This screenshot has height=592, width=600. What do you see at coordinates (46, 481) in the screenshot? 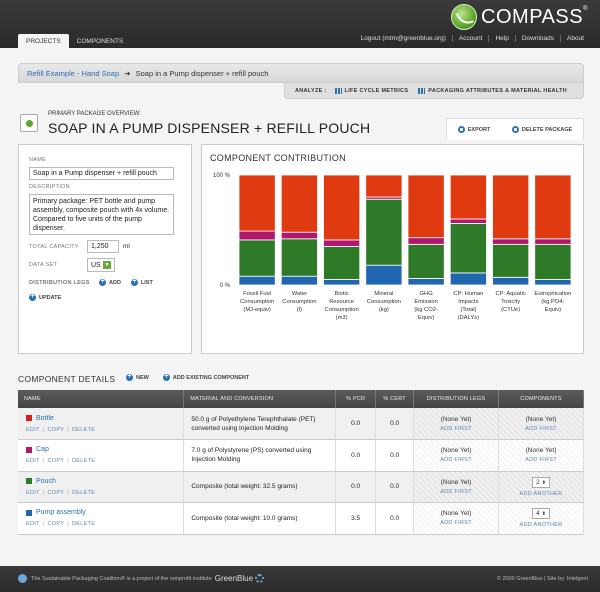
I see `component-name-link: Pouch` at bounding box center [46, 481].